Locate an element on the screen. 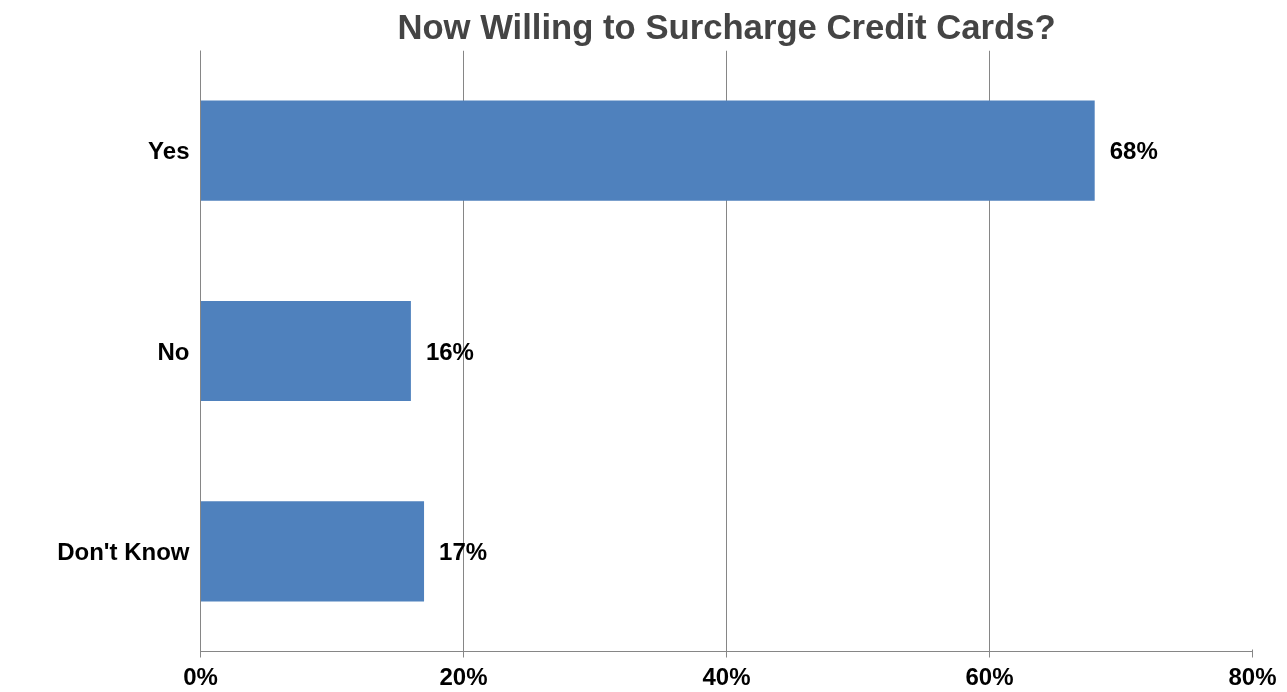 This screenshot has height=692, width=1287. data-label: 16% is located at coordinates (449, 351).